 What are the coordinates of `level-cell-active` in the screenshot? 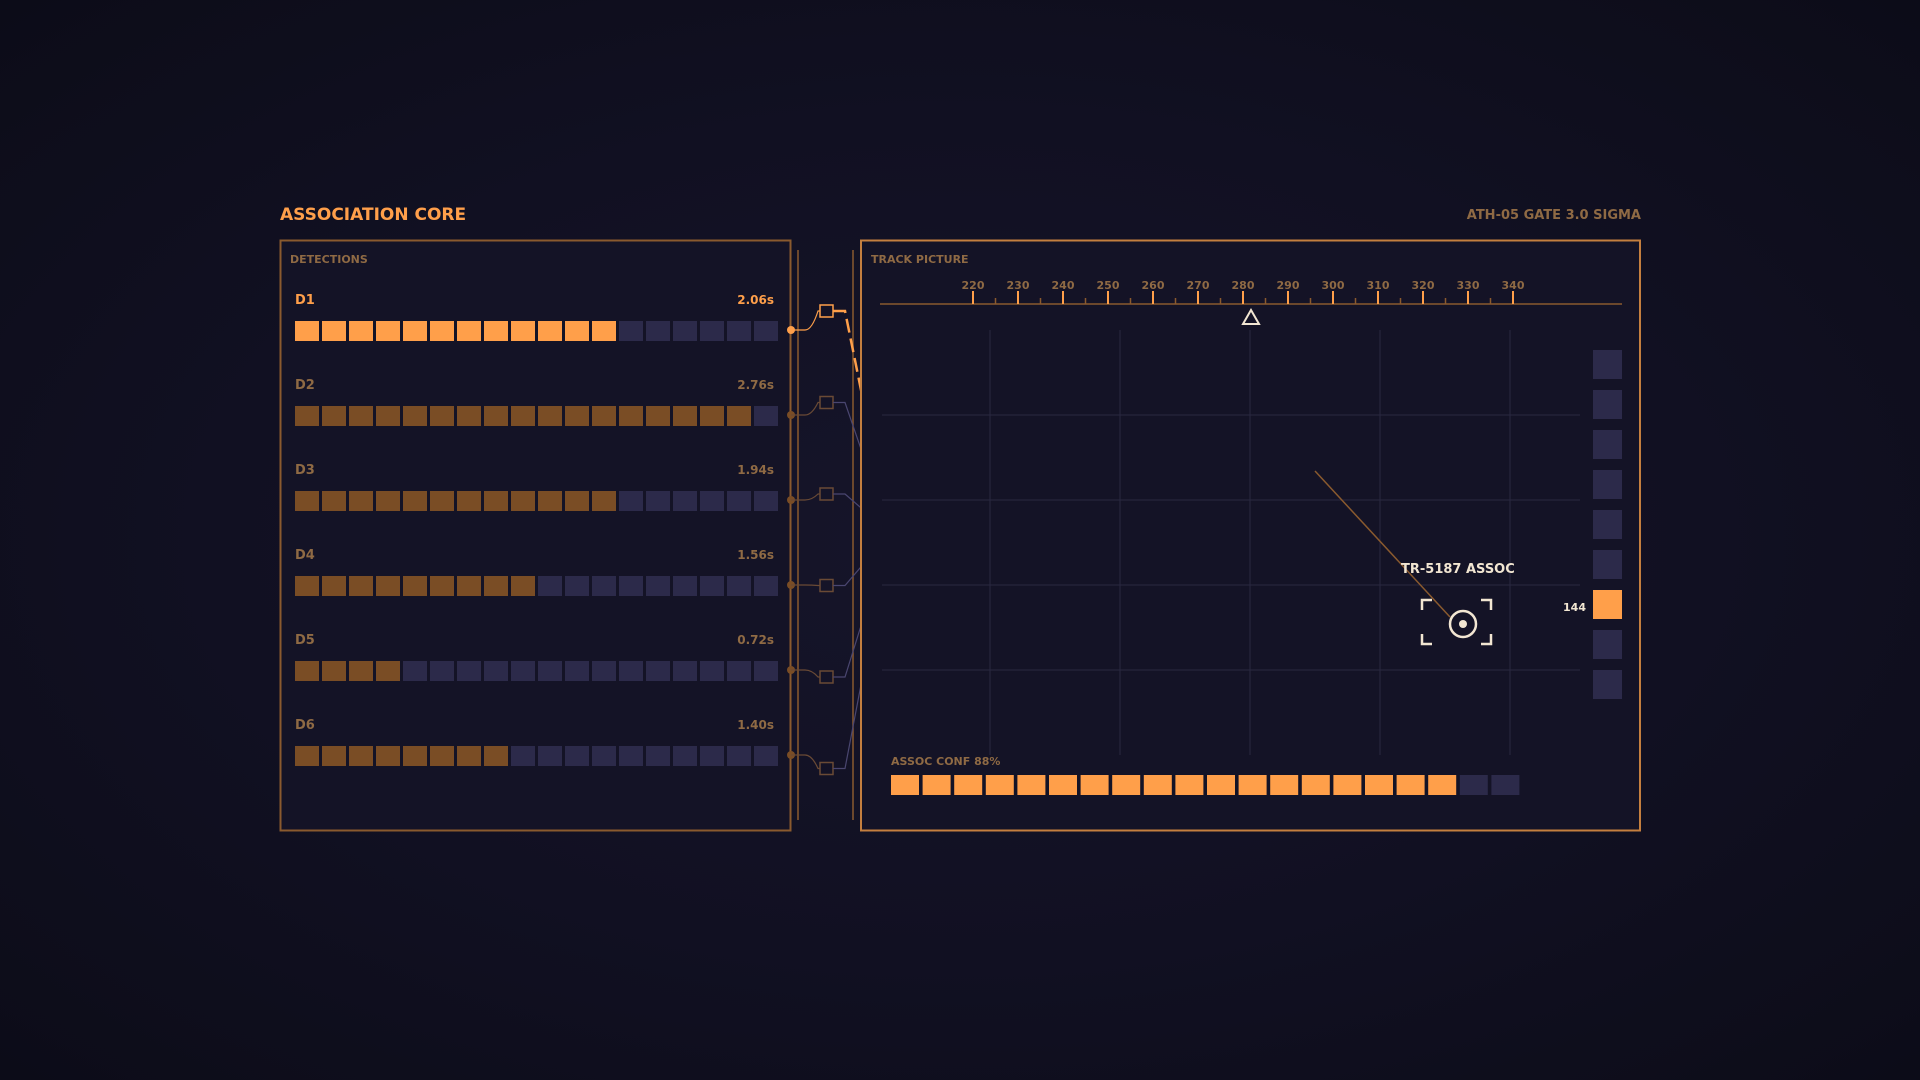 It's located at (1607, 604).